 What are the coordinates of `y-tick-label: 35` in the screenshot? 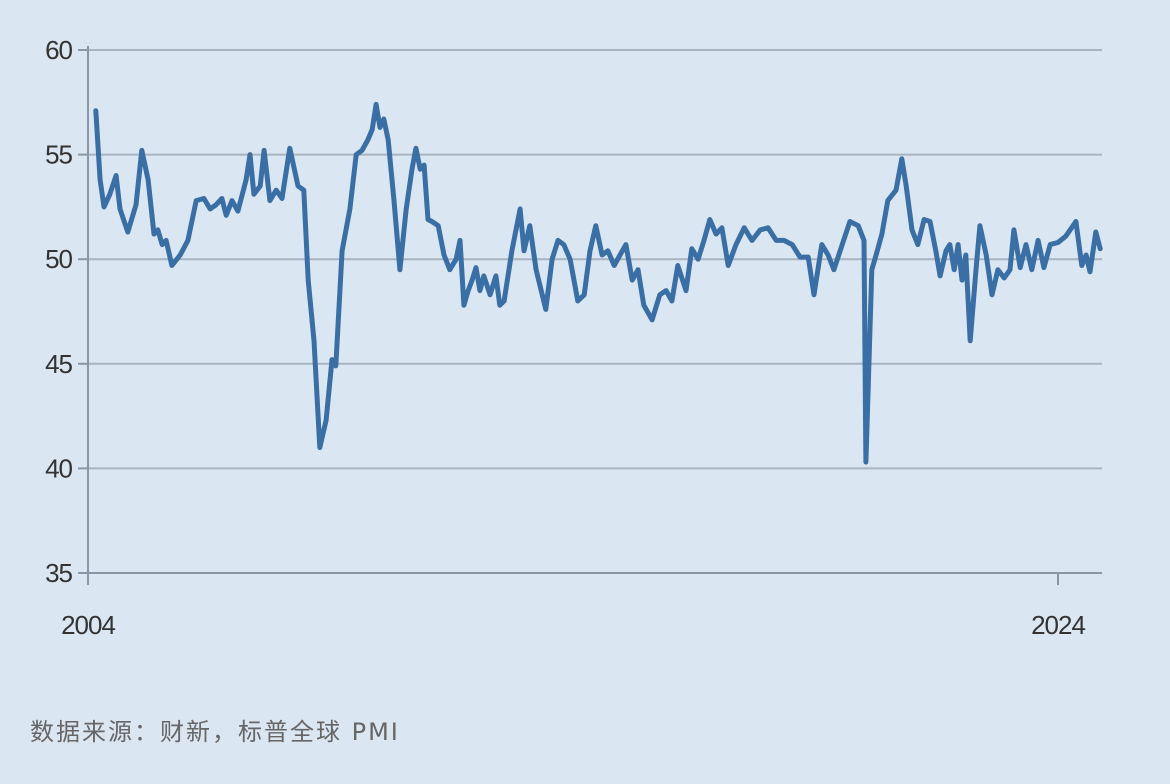 It's located at (58, 573).